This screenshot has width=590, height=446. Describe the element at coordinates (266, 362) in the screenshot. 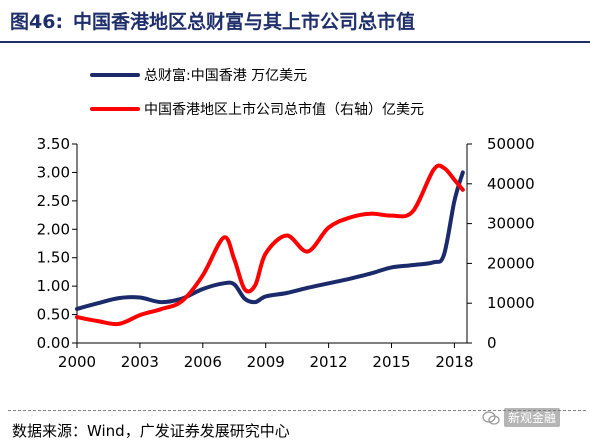

I see `x-axis-tick-label: 2009` at that location.